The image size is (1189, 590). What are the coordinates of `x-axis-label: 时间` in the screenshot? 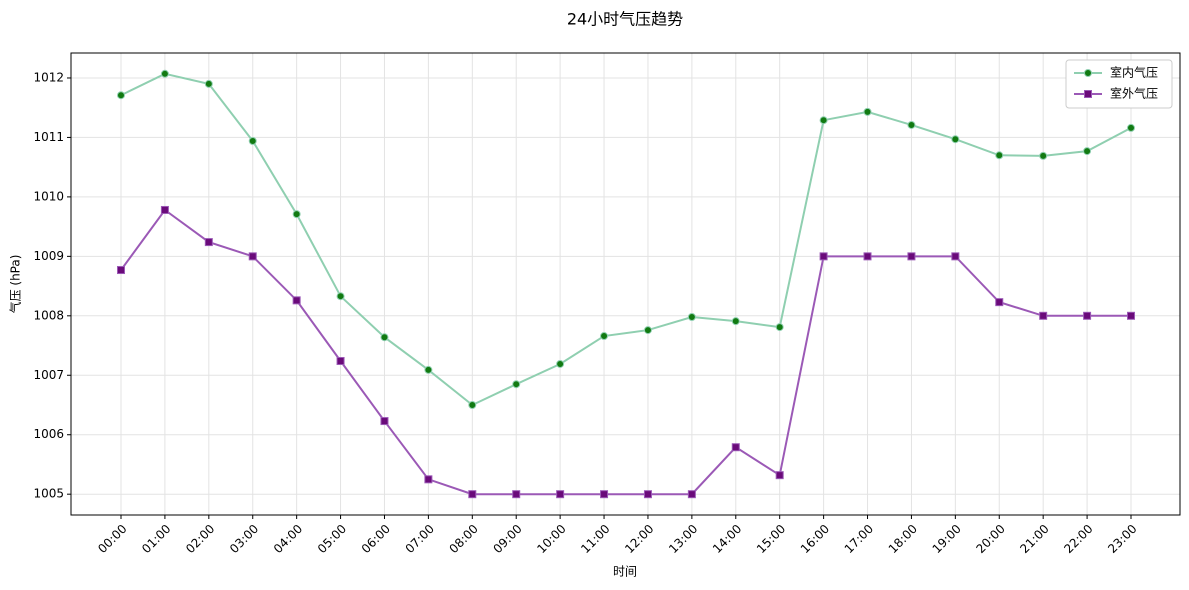 It's located at (625, 572).